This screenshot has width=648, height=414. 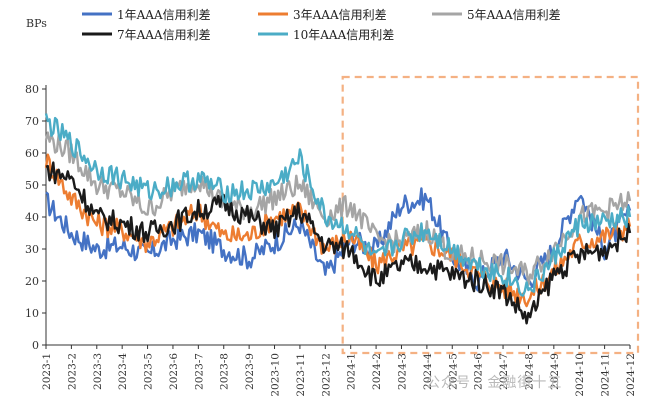 What do you see at coordinates (47, 371) in the screenshot?
I see `x-tick-label: 2023-1` at bounding box center [47, 371].